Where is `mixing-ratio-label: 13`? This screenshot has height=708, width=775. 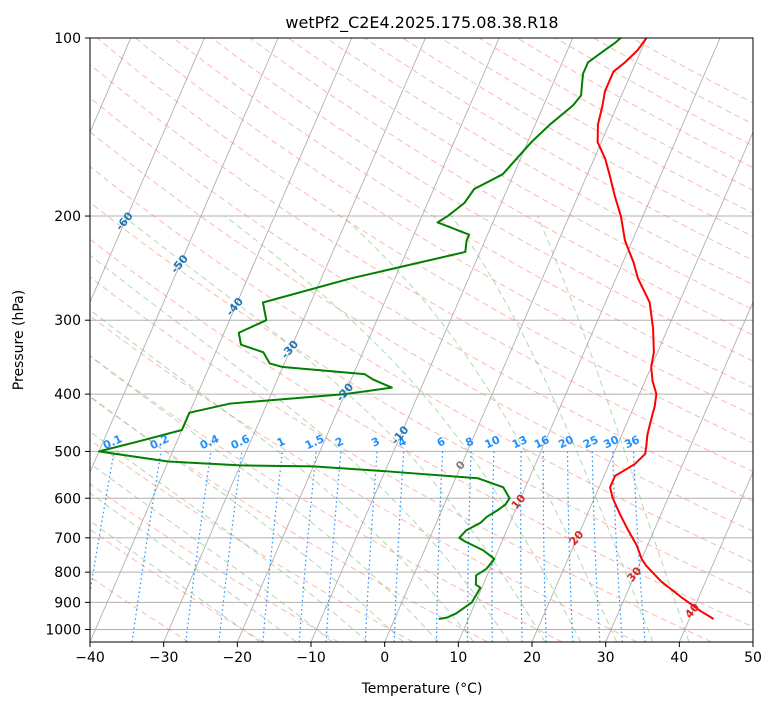 mixing-ratio-label: 13 is located at coordinates (519, 442).